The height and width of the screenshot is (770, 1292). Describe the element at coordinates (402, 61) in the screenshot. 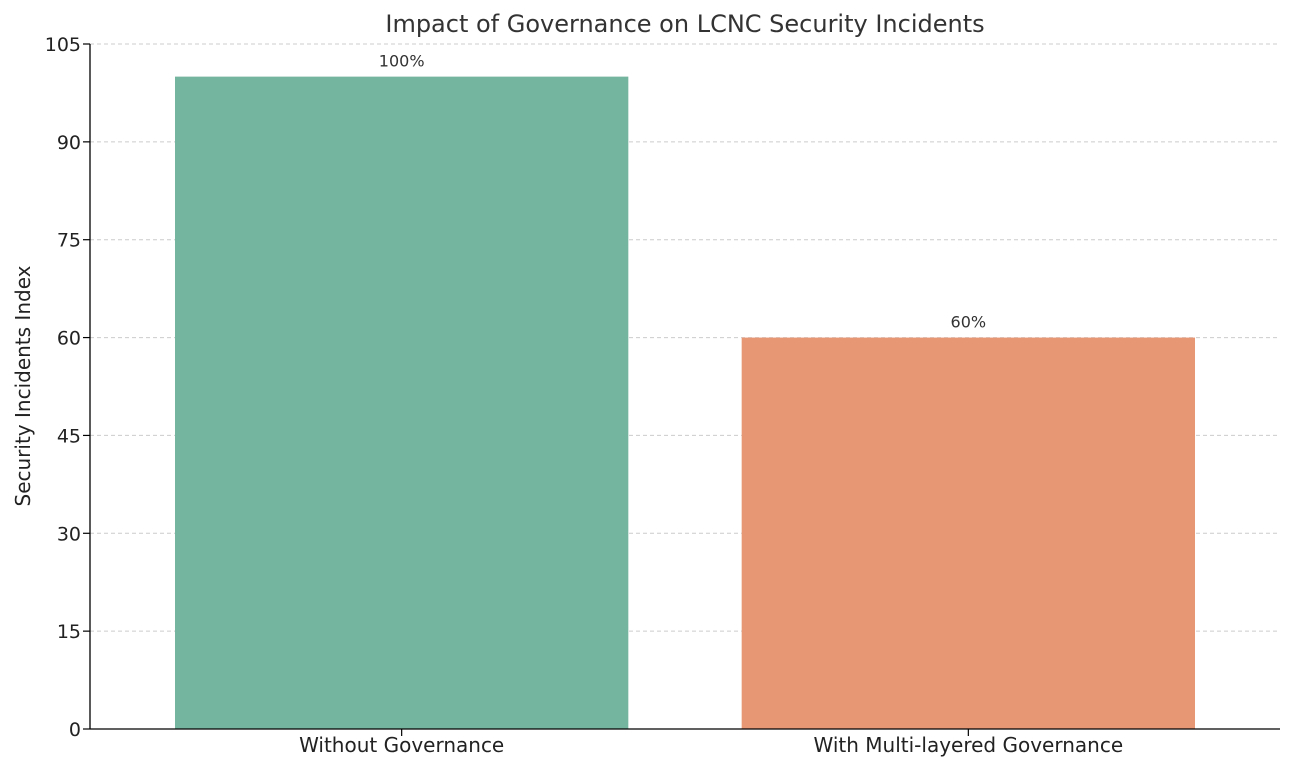

I see `bar-value-label: 100%` at that location.